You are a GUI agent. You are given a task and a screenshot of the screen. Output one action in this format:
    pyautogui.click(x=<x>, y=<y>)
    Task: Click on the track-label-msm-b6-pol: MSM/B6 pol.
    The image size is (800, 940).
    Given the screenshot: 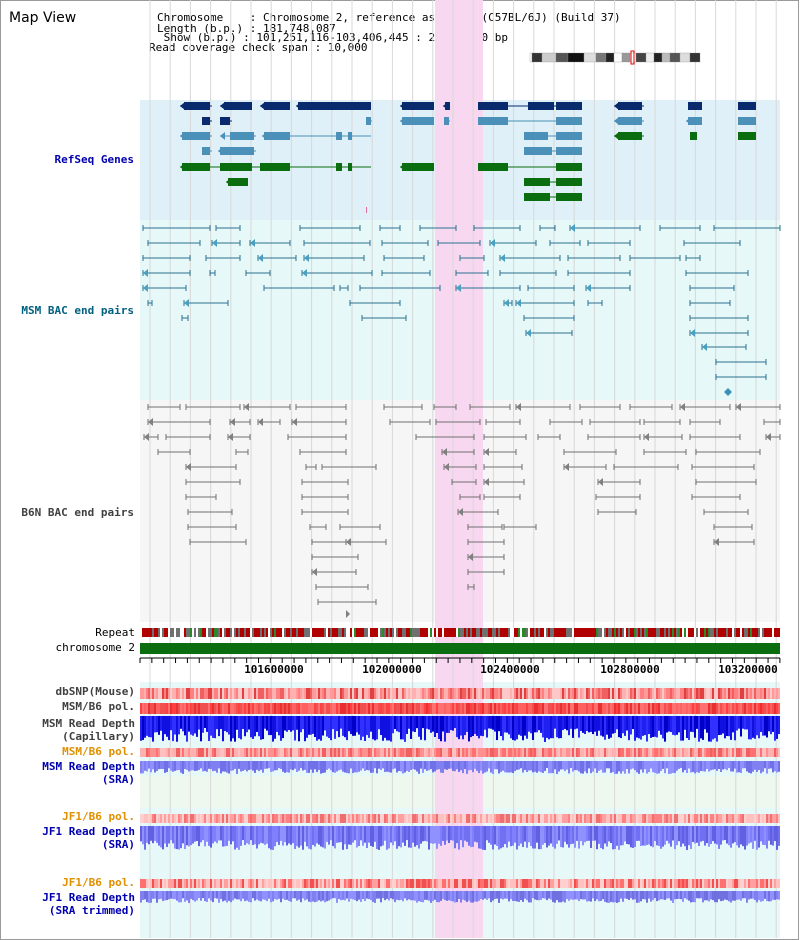 What is the action you would take?
    pyautogui.click(x=98, y=706)
    